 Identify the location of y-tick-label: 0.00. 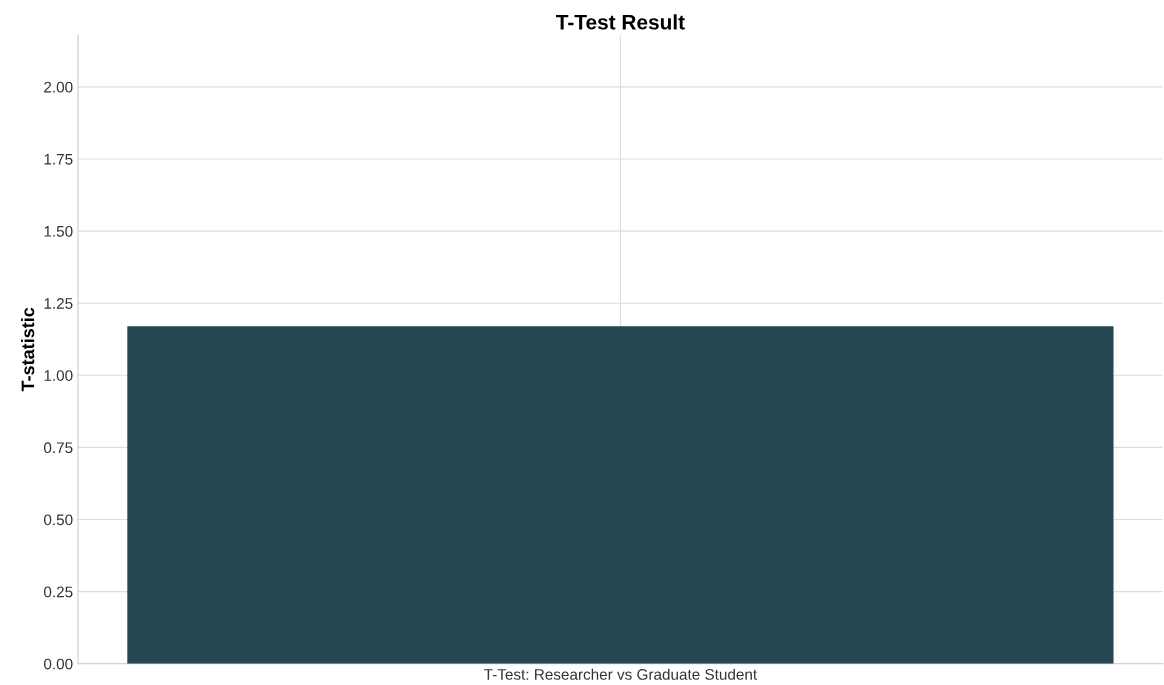
(58, 664).